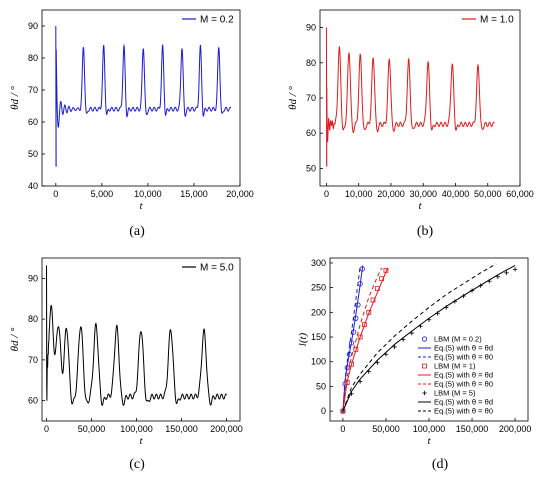 The image size is (550, 485). Describe the element at coordinates (318, 337) in the screenshot. I see `y-tick-label: 150` at that location.